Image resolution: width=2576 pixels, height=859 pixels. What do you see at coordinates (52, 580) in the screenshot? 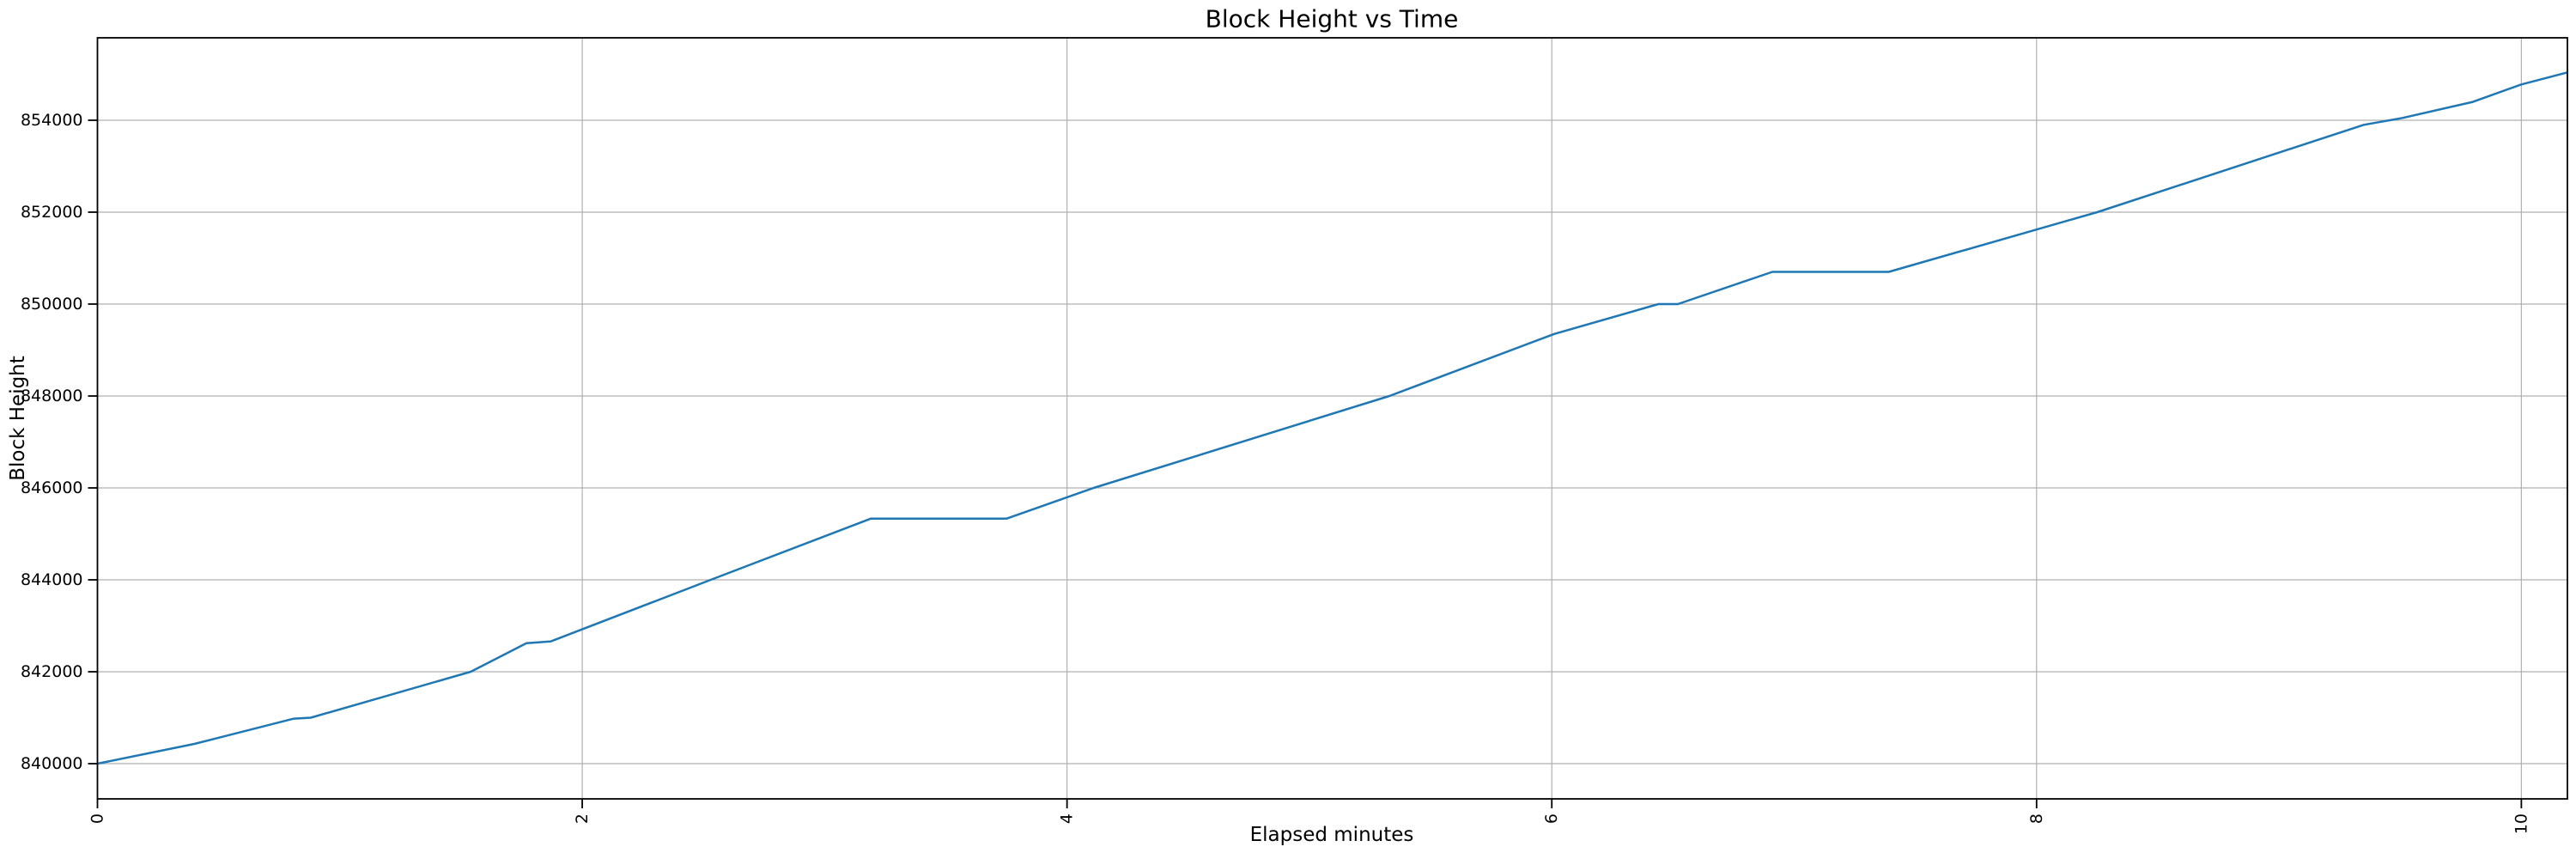
I see `y-tick-label: 844000` at bounding box center [52, 580].